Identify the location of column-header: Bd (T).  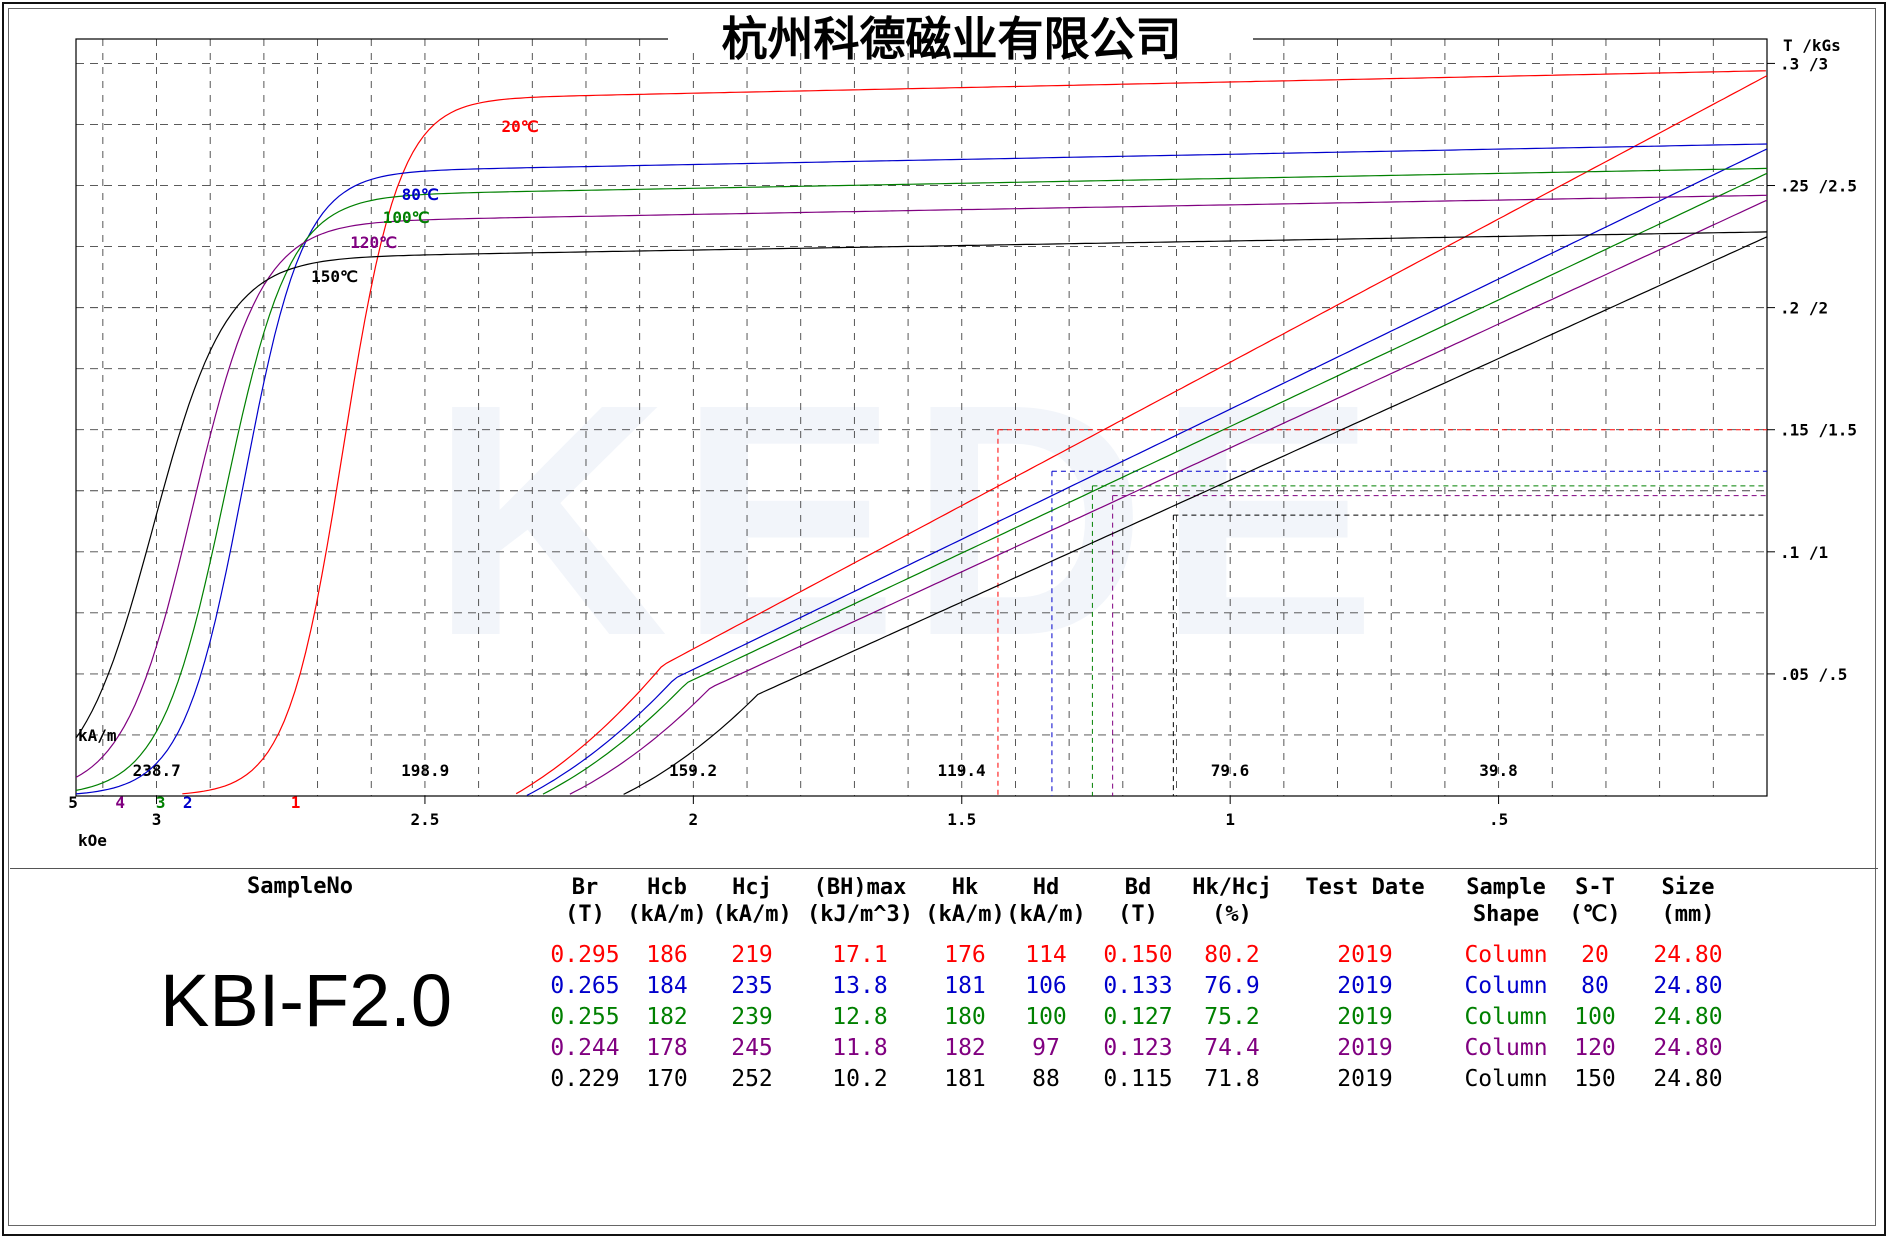
(1138, 901).